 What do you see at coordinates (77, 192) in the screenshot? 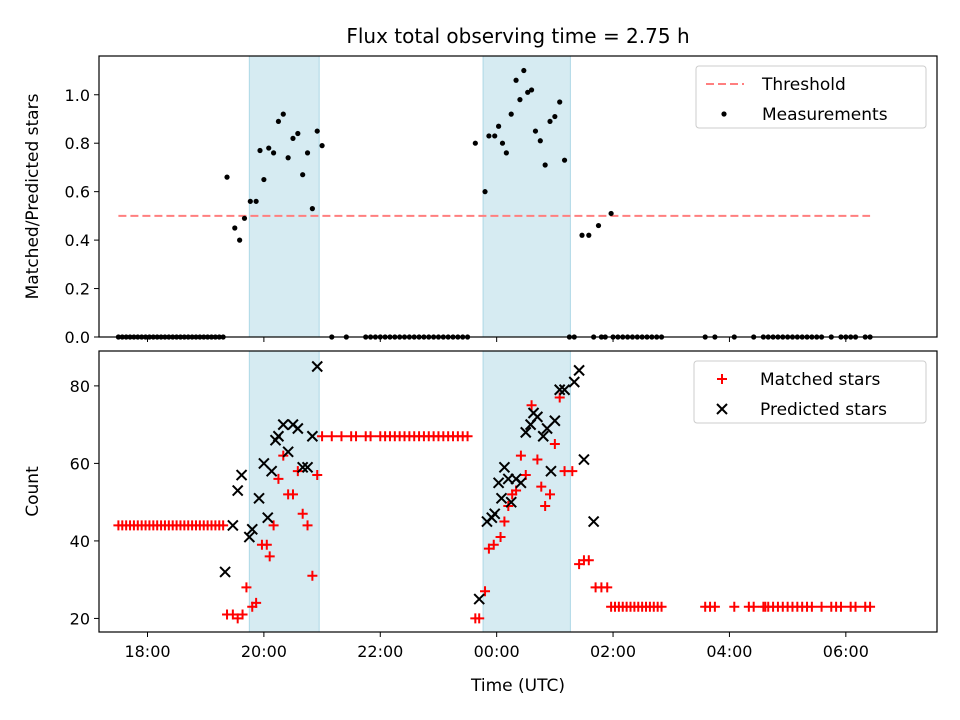
I see `y-tick-label: 0.6` at bounding box center [77, 192].